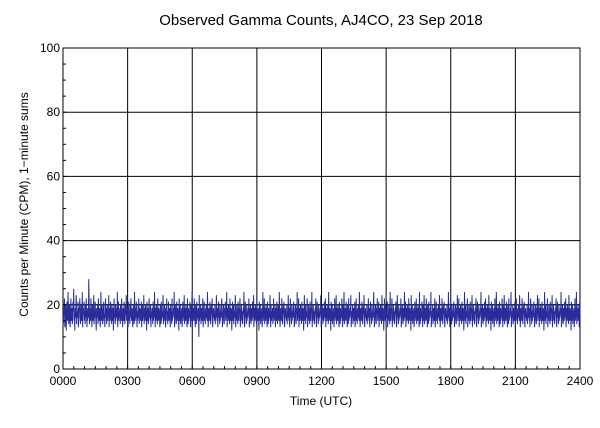  I want to click on x-tick-labels: 0000 0300 0600 0900 1200 1500 1800 2100 2400, so click(322, 381).